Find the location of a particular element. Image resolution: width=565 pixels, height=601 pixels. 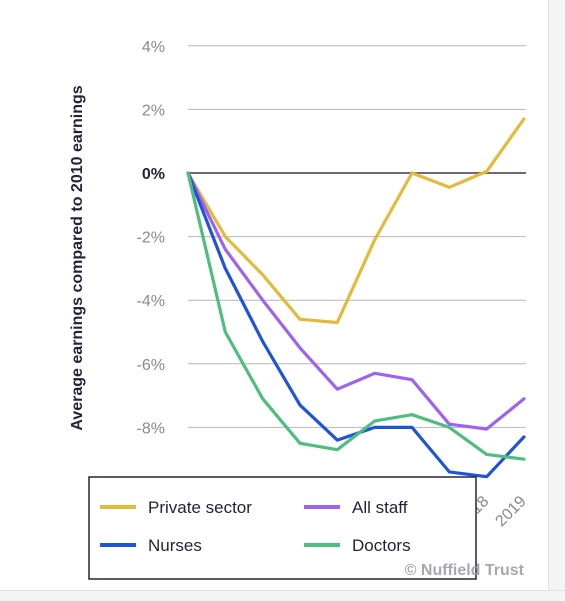

y-tick-label: -8% is located at coordinates (151, 428).